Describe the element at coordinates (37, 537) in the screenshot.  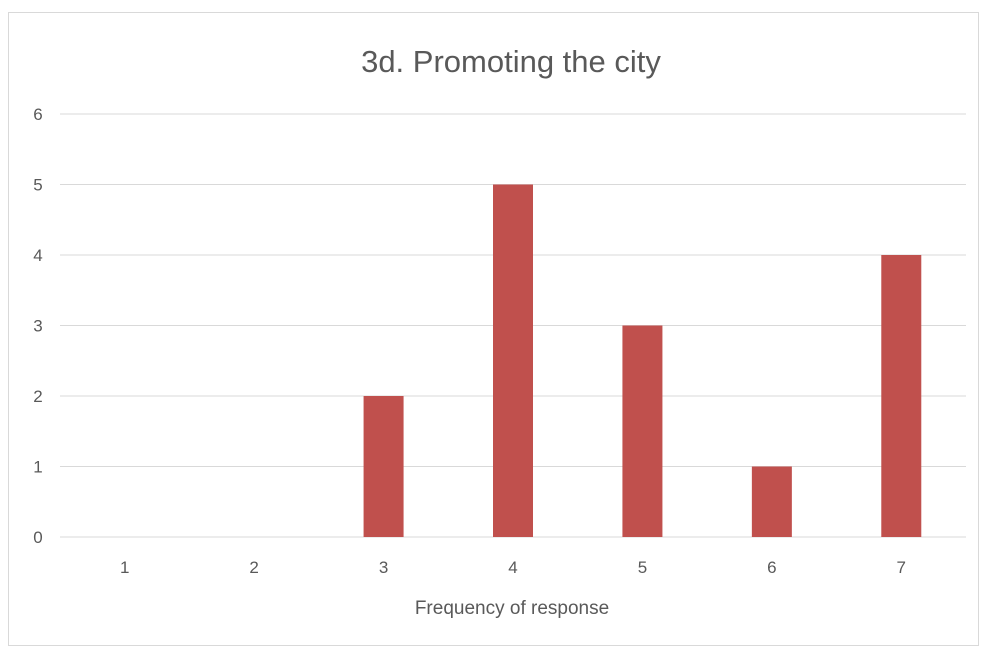
I see `y-tick-label: 0` at that location.